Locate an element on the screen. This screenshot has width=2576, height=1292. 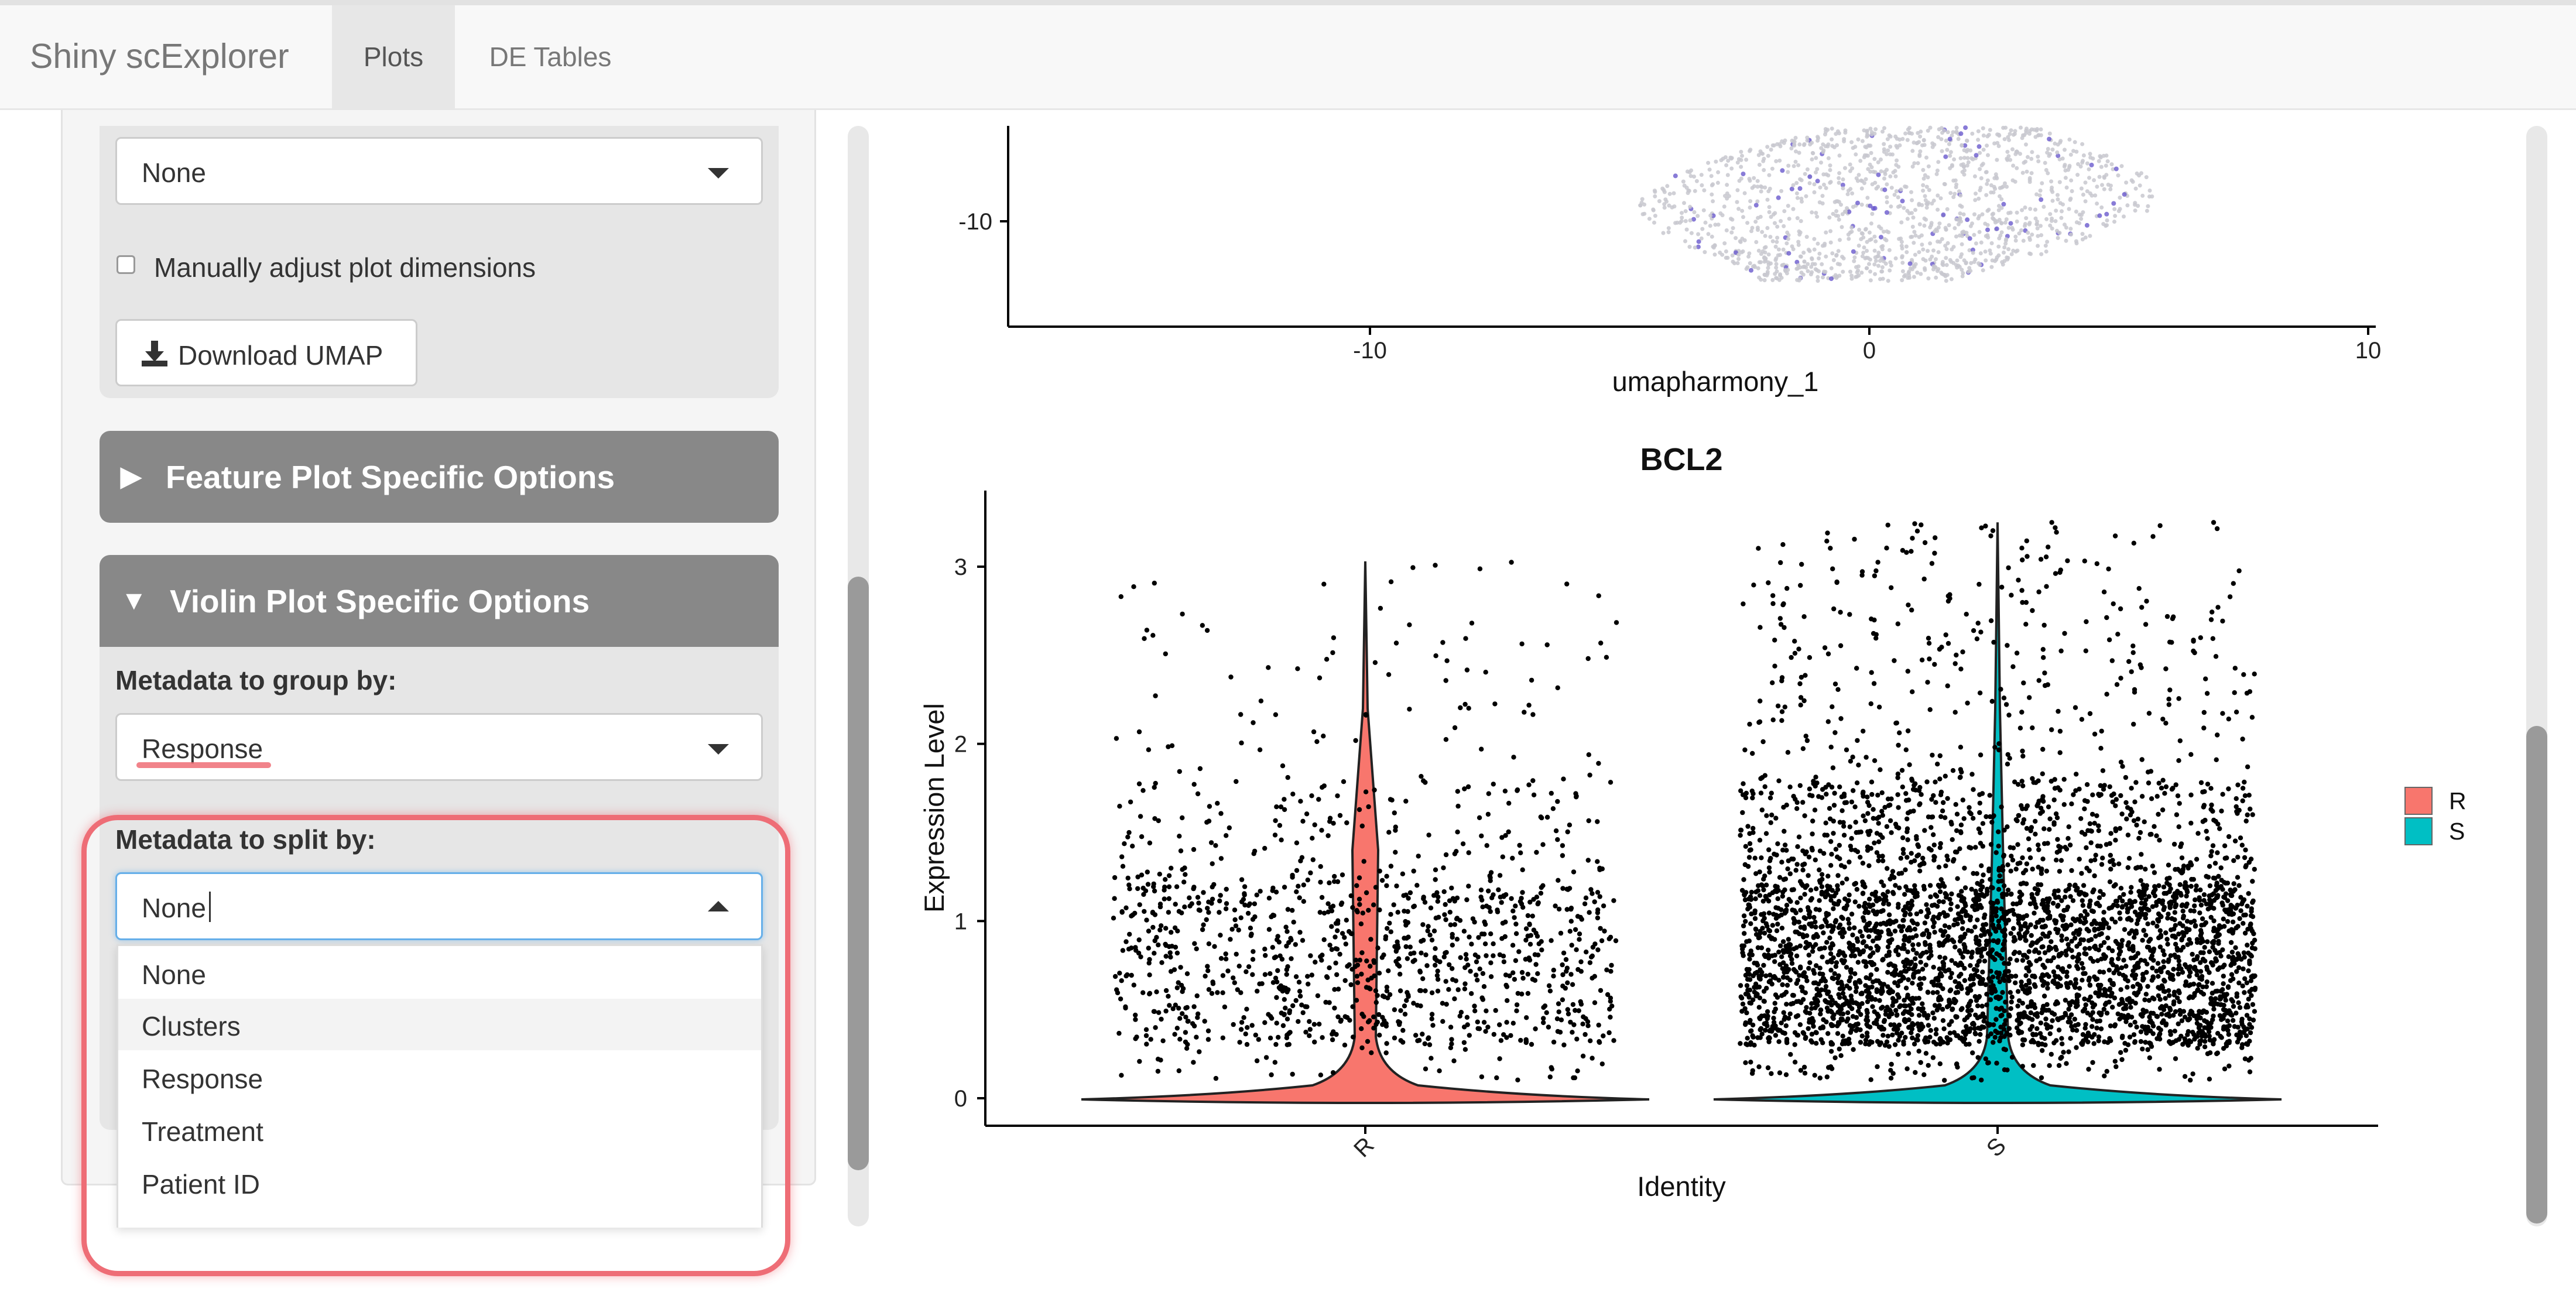
feature-plot-options-header: ▶ Feature Plot Specific Options is located at coordinates (439, 477).